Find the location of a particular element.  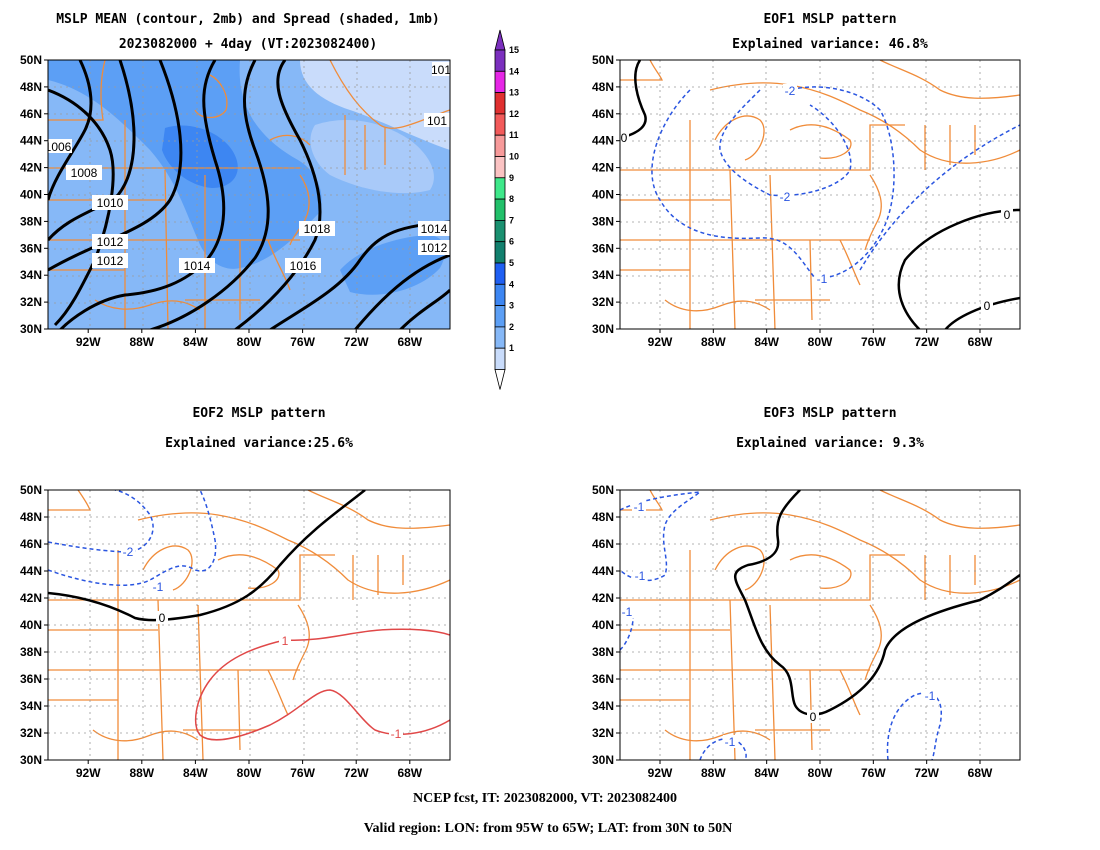

contour-label: 1 is located at coordinates (285, 641).